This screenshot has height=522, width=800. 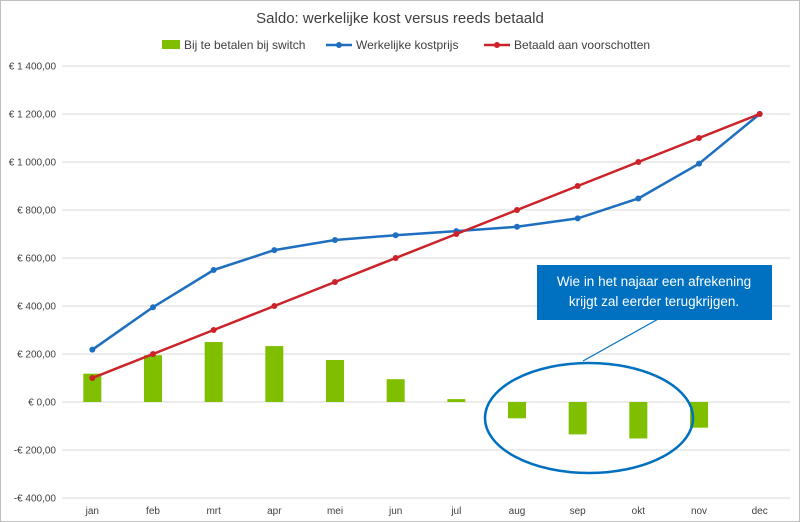 What do you see at coordinates (153, 511) in the screenshot?
I see `x-tick-label: feb` at bounding box center [153, 511].